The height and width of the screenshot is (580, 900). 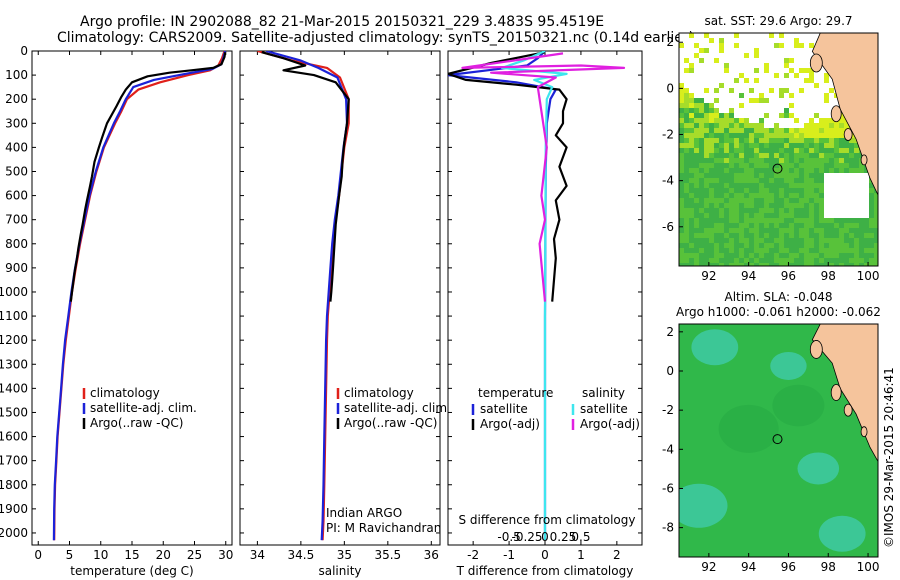 What do you see at coordinates (778, 297) in the screenshot?
I see `sla-map-title: Altim. SLA: -0.048` at bounding box center [778, 297].